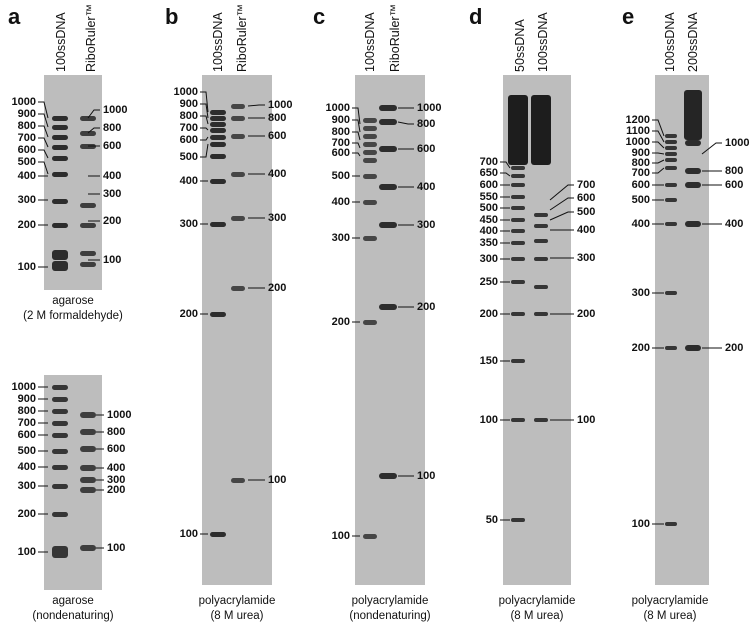 This screenshot has height=627, width=754. What do you see at coordinates (26, 399) in the screenshot?
I see `ladder-label-left: 900` at bounding box center [26, 399].